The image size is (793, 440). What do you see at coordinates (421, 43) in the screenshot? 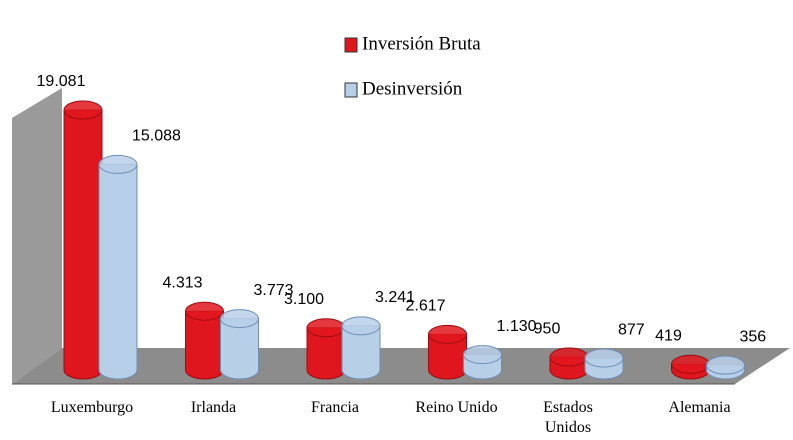
I see `legend-label: Inversión Bruta` at bounding box center [421, 43].